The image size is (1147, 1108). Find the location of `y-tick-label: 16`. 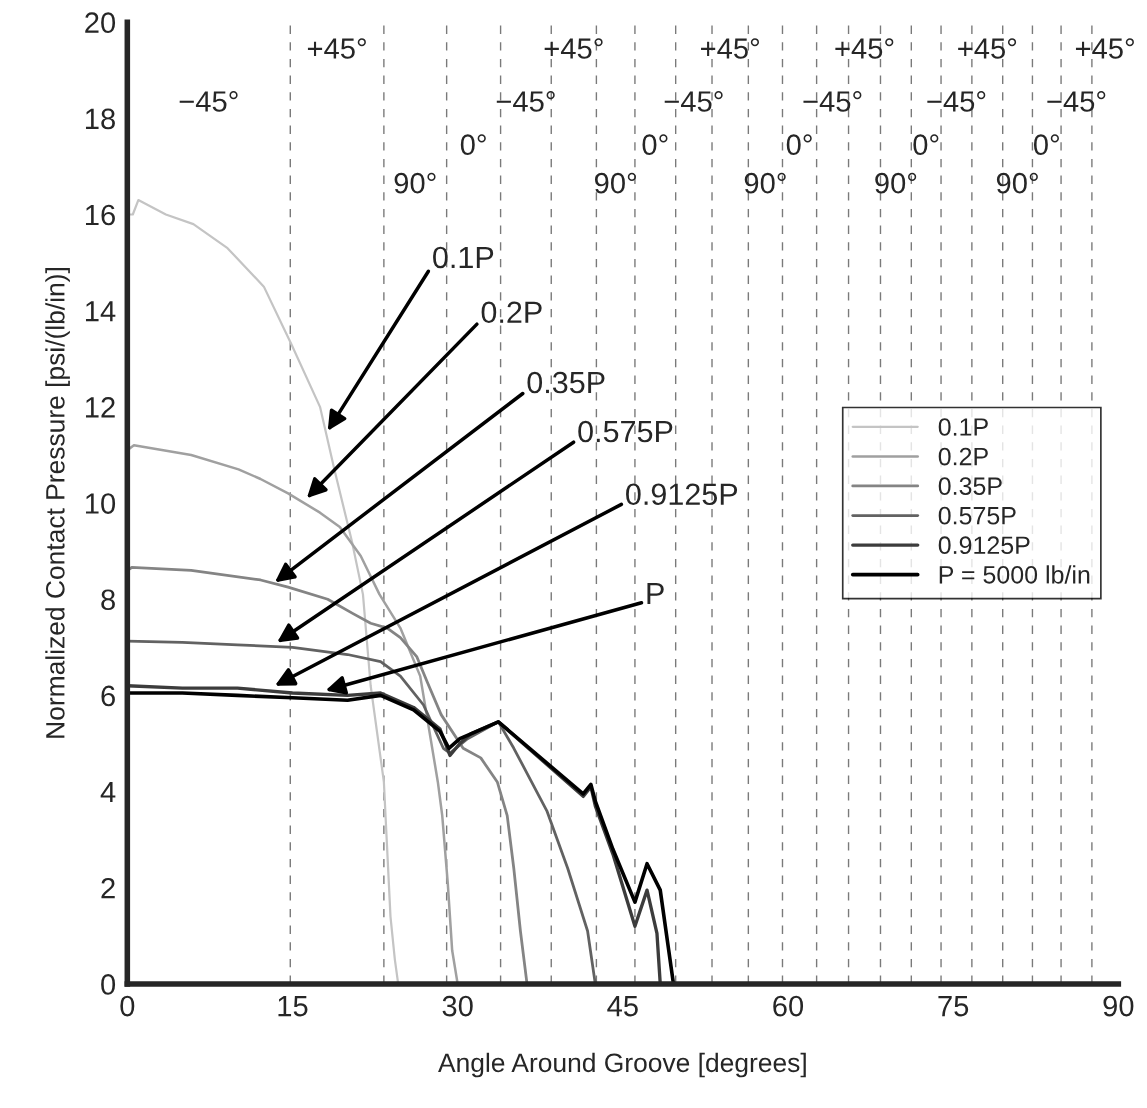

y-tick-label: 16 is located at coordinates (100, 215).